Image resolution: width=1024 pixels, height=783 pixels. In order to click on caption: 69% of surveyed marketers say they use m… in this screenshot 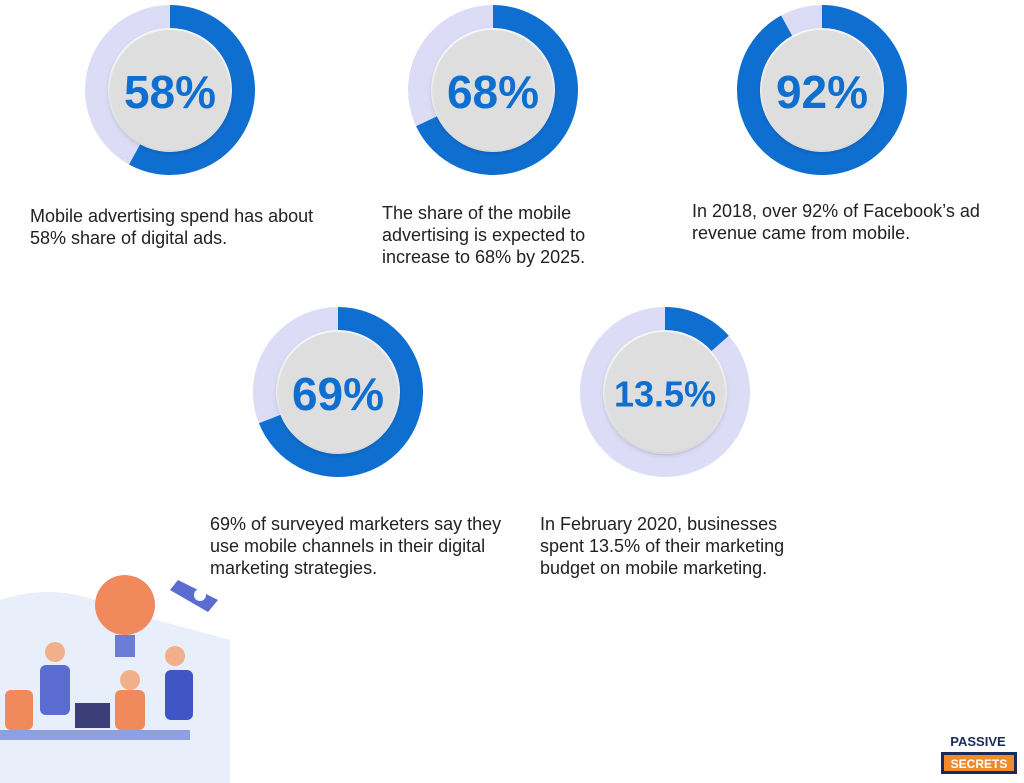, I will do `click(356, 546)`.